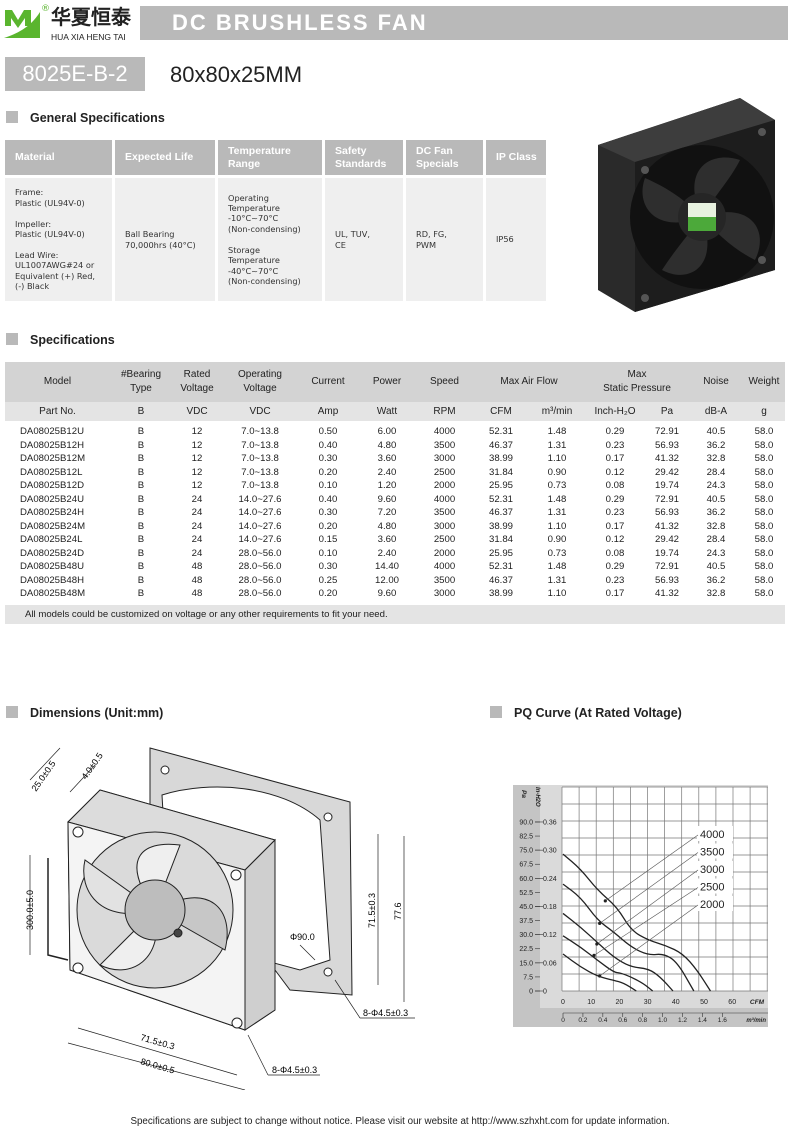 Image resolution: width=800 pixels, height=1133 pixels. I want to click on dimensions-heading-text: Dimensions (Unit:mm), so click(97, 713).